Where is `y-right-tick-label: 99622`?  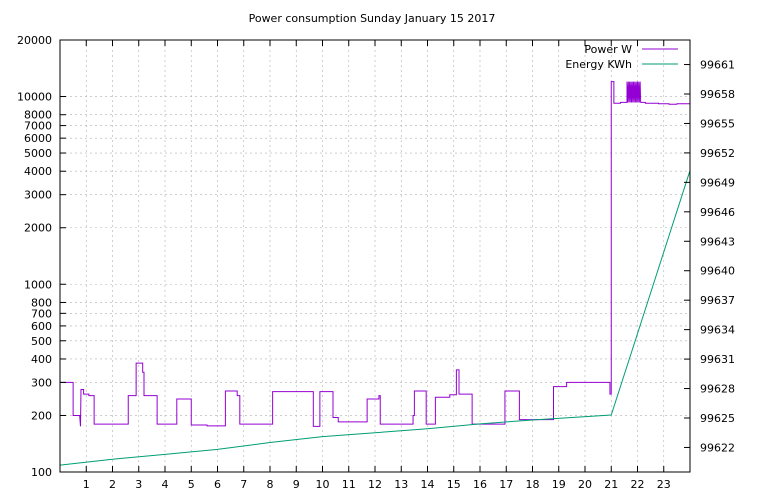 y-right-tick-label: 99622 is located at coordinates (717, 447).